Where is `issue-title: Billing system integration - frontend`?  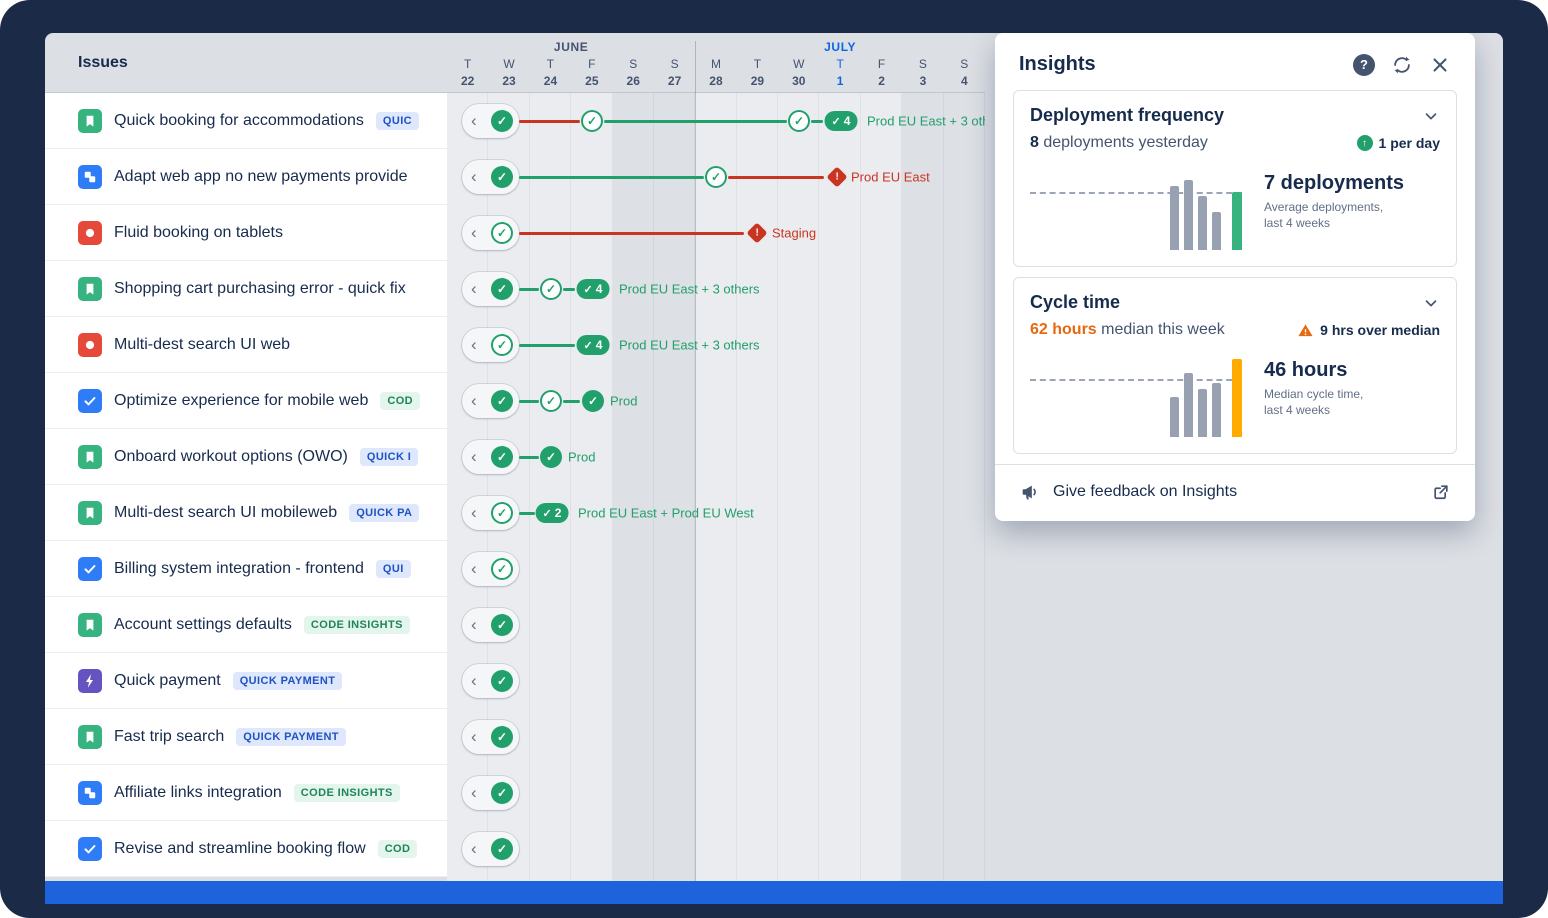 issue-title: Billing system integration - frontend is located at coordinates (239, 568).